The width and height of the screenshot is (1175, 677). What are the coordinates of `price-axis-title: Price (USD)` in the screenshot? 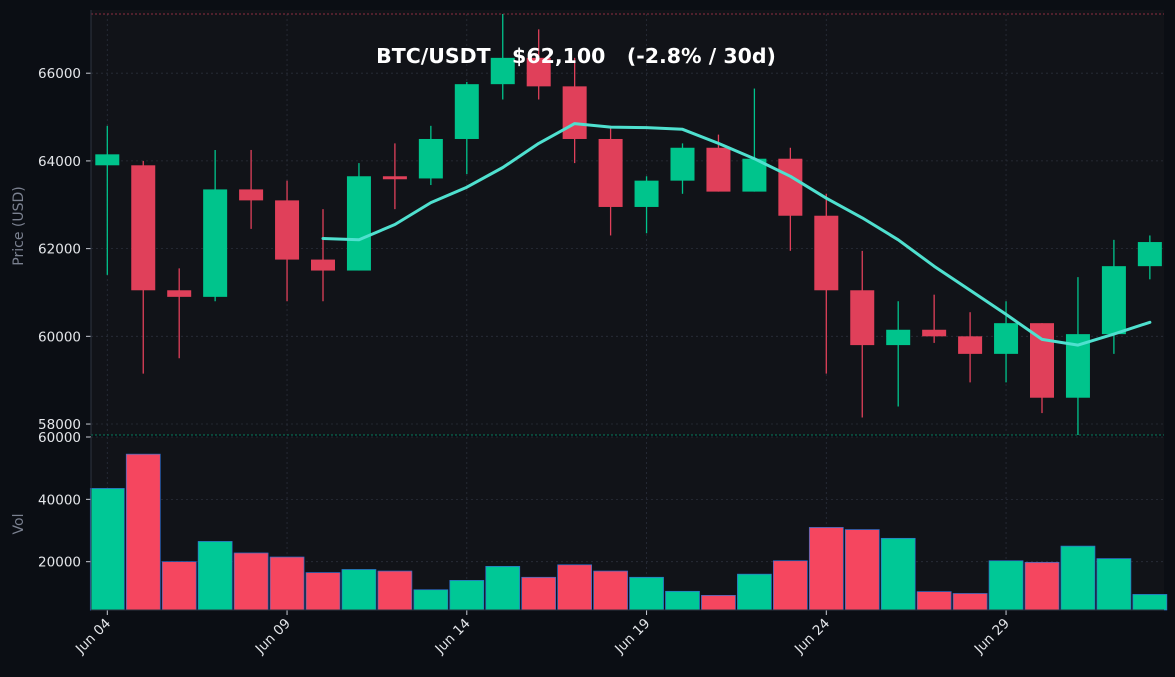 It's located at (19, 225).